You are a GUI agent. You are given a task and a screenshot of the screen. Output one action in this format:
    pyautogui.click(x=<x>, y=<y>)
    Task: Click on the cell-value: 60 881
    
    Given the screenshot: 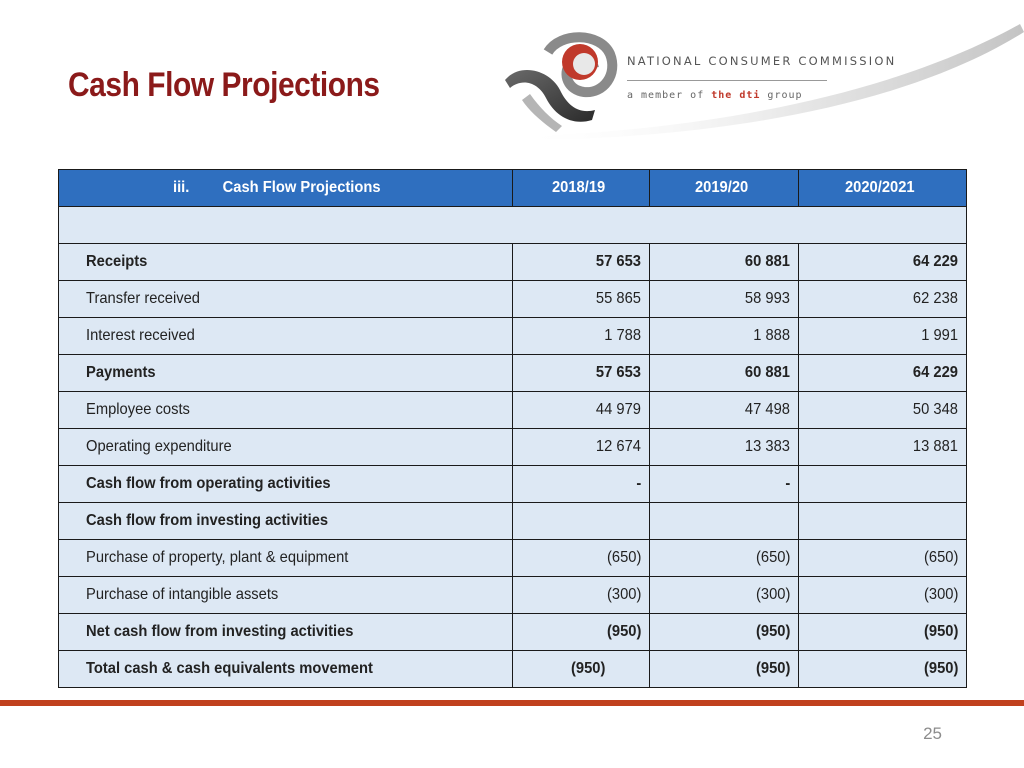 What is the action you would take?
    pyautogui.click(x=767, y=261)
    